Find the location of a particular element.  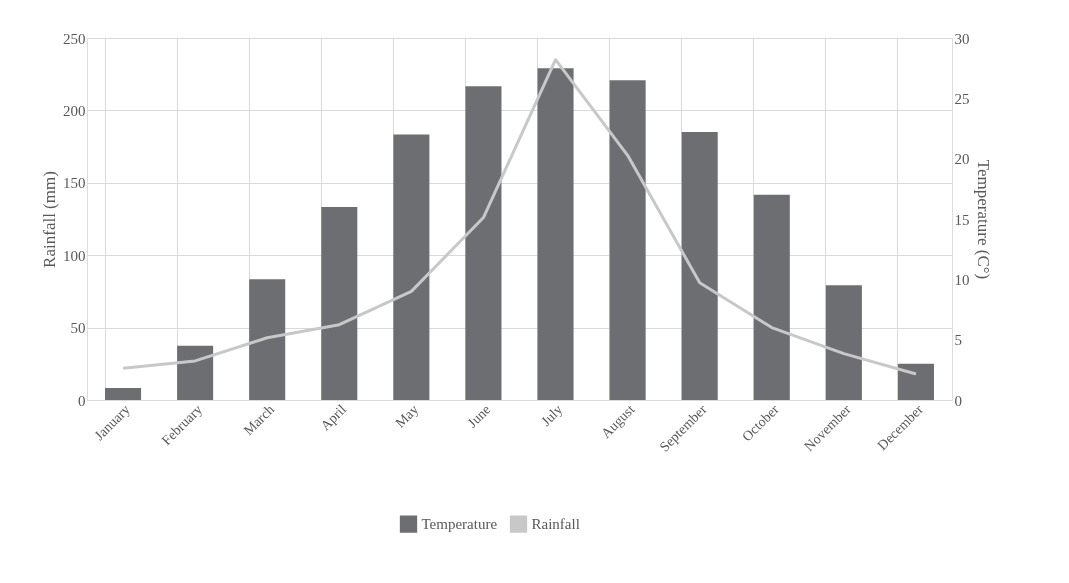

y2-tick-label: 25 is located at coordinates (962, 98).